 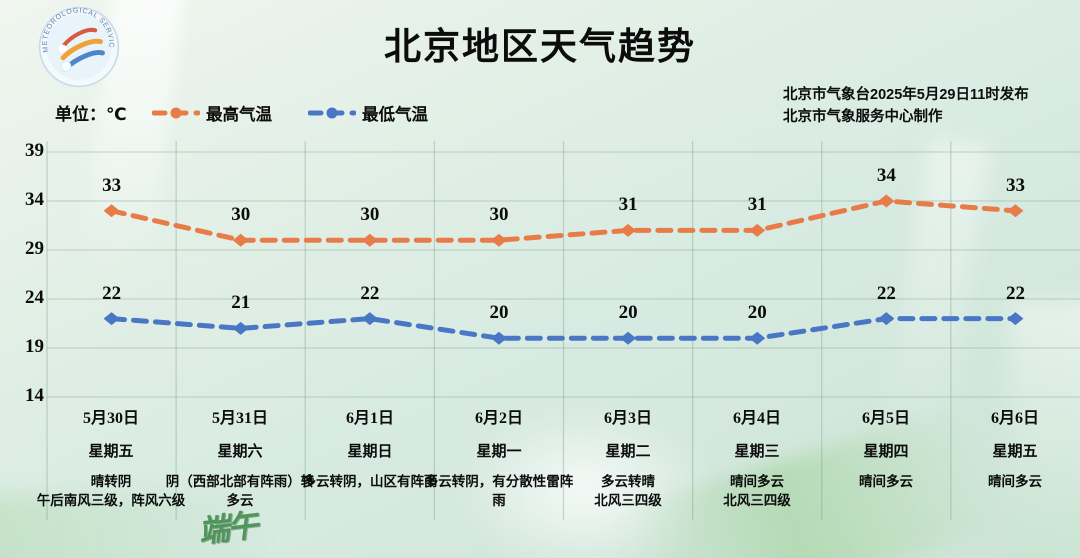 What do you see at coordinates (757, 451) in the screenshot?
I see `day-weekday: 星期三` at bounding box center [757, 451].